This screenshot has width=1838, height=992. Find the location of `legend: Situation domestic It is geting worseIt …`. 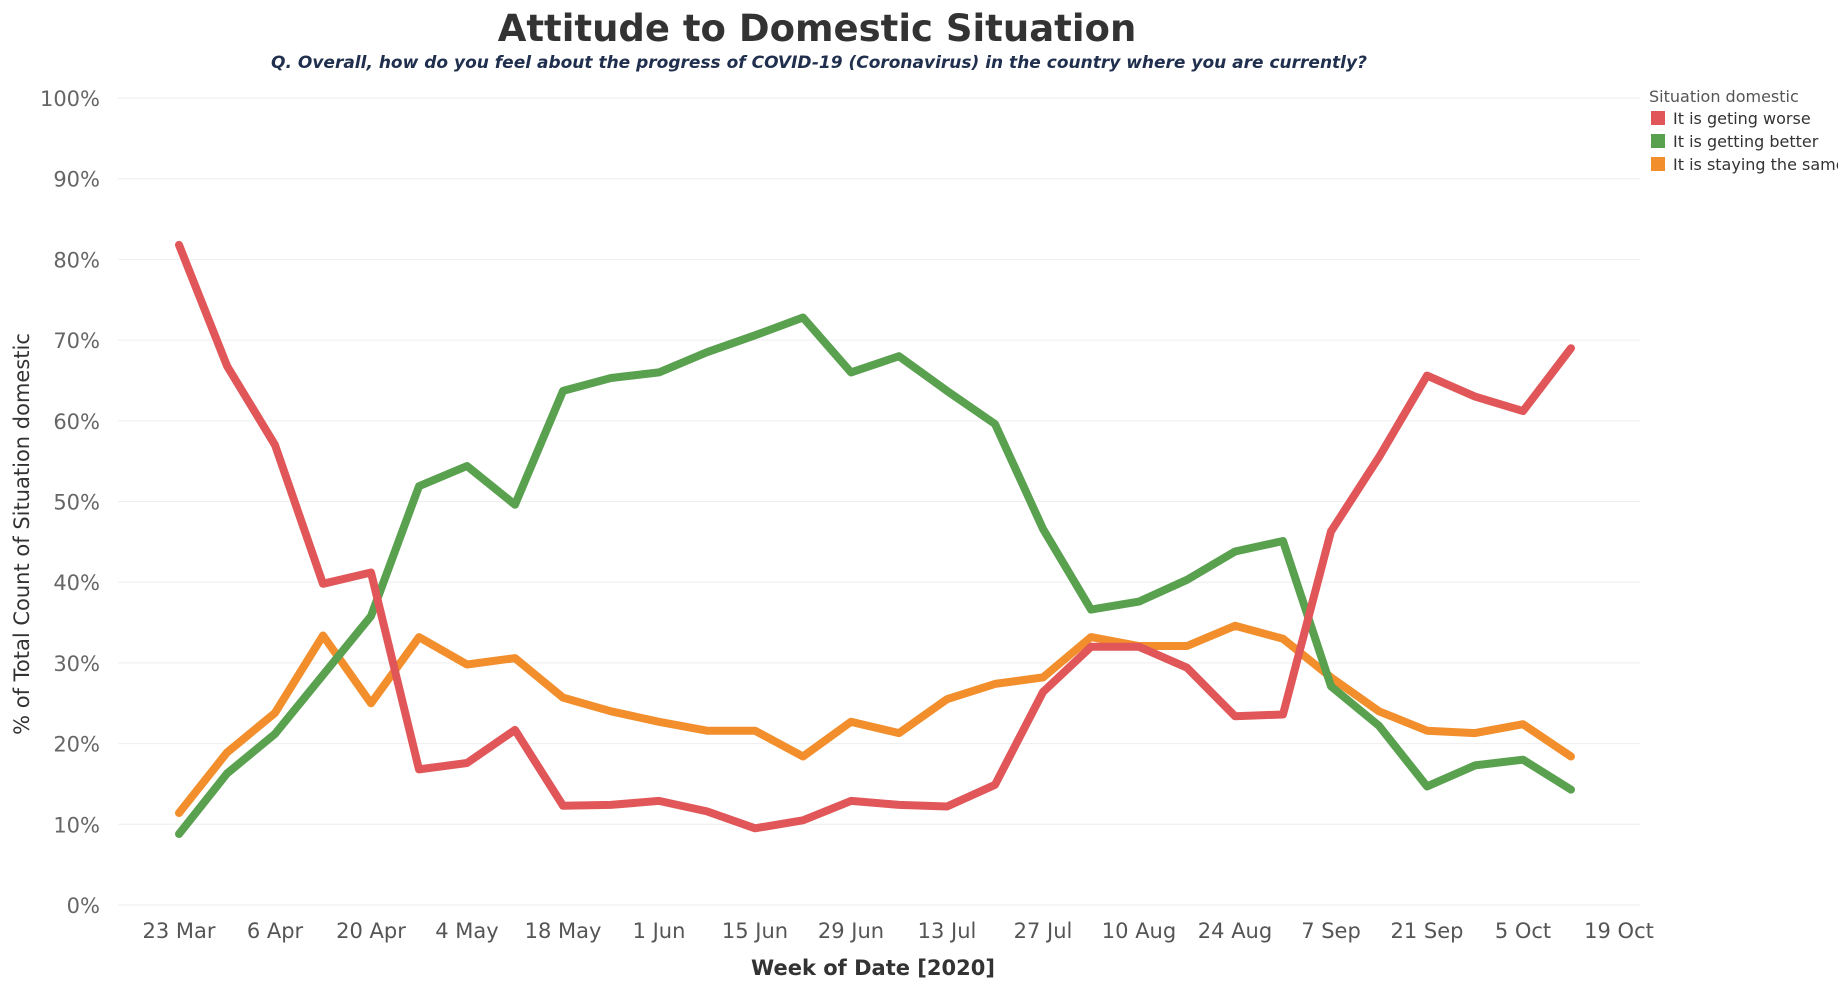

legend: Situation domestic It is geting worseIt … is located at coordinates (1743, 130).